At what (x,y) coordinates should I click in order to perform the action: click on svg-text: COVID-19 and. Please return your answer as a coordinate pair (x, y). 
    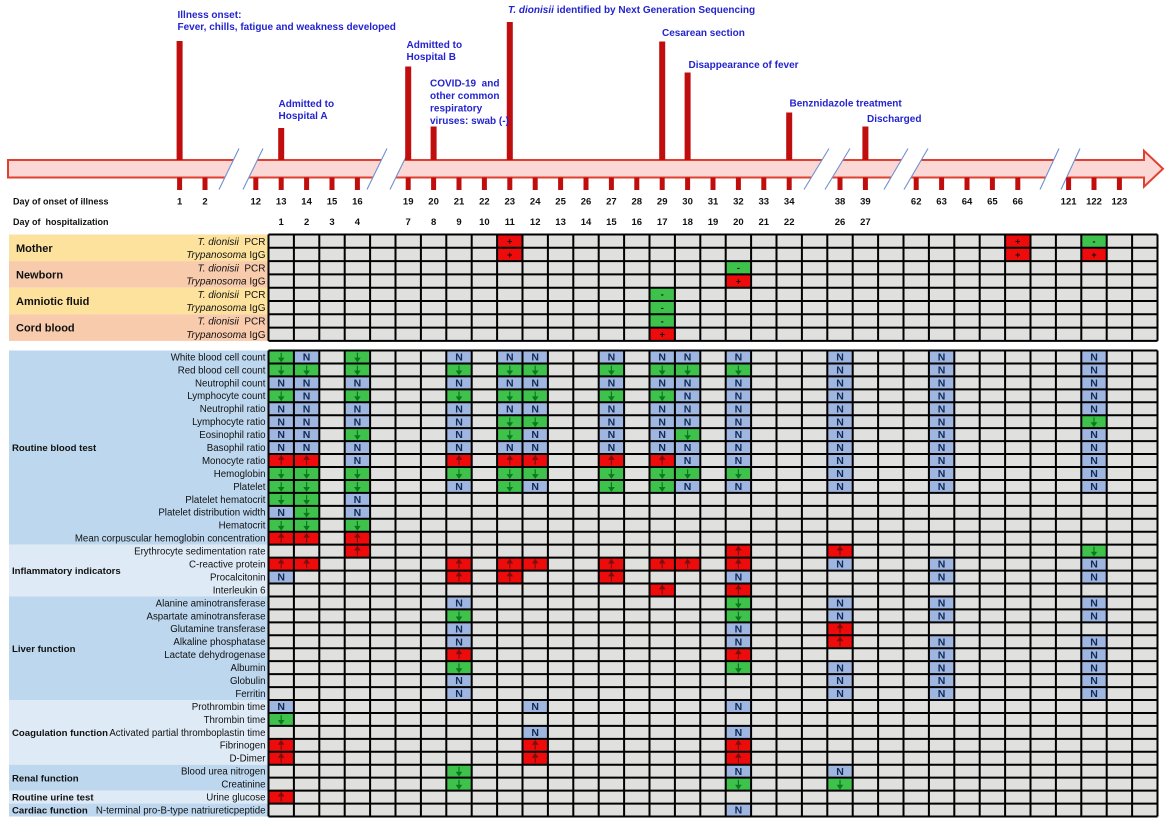
    Looking at the image, I should click on (464, 84).